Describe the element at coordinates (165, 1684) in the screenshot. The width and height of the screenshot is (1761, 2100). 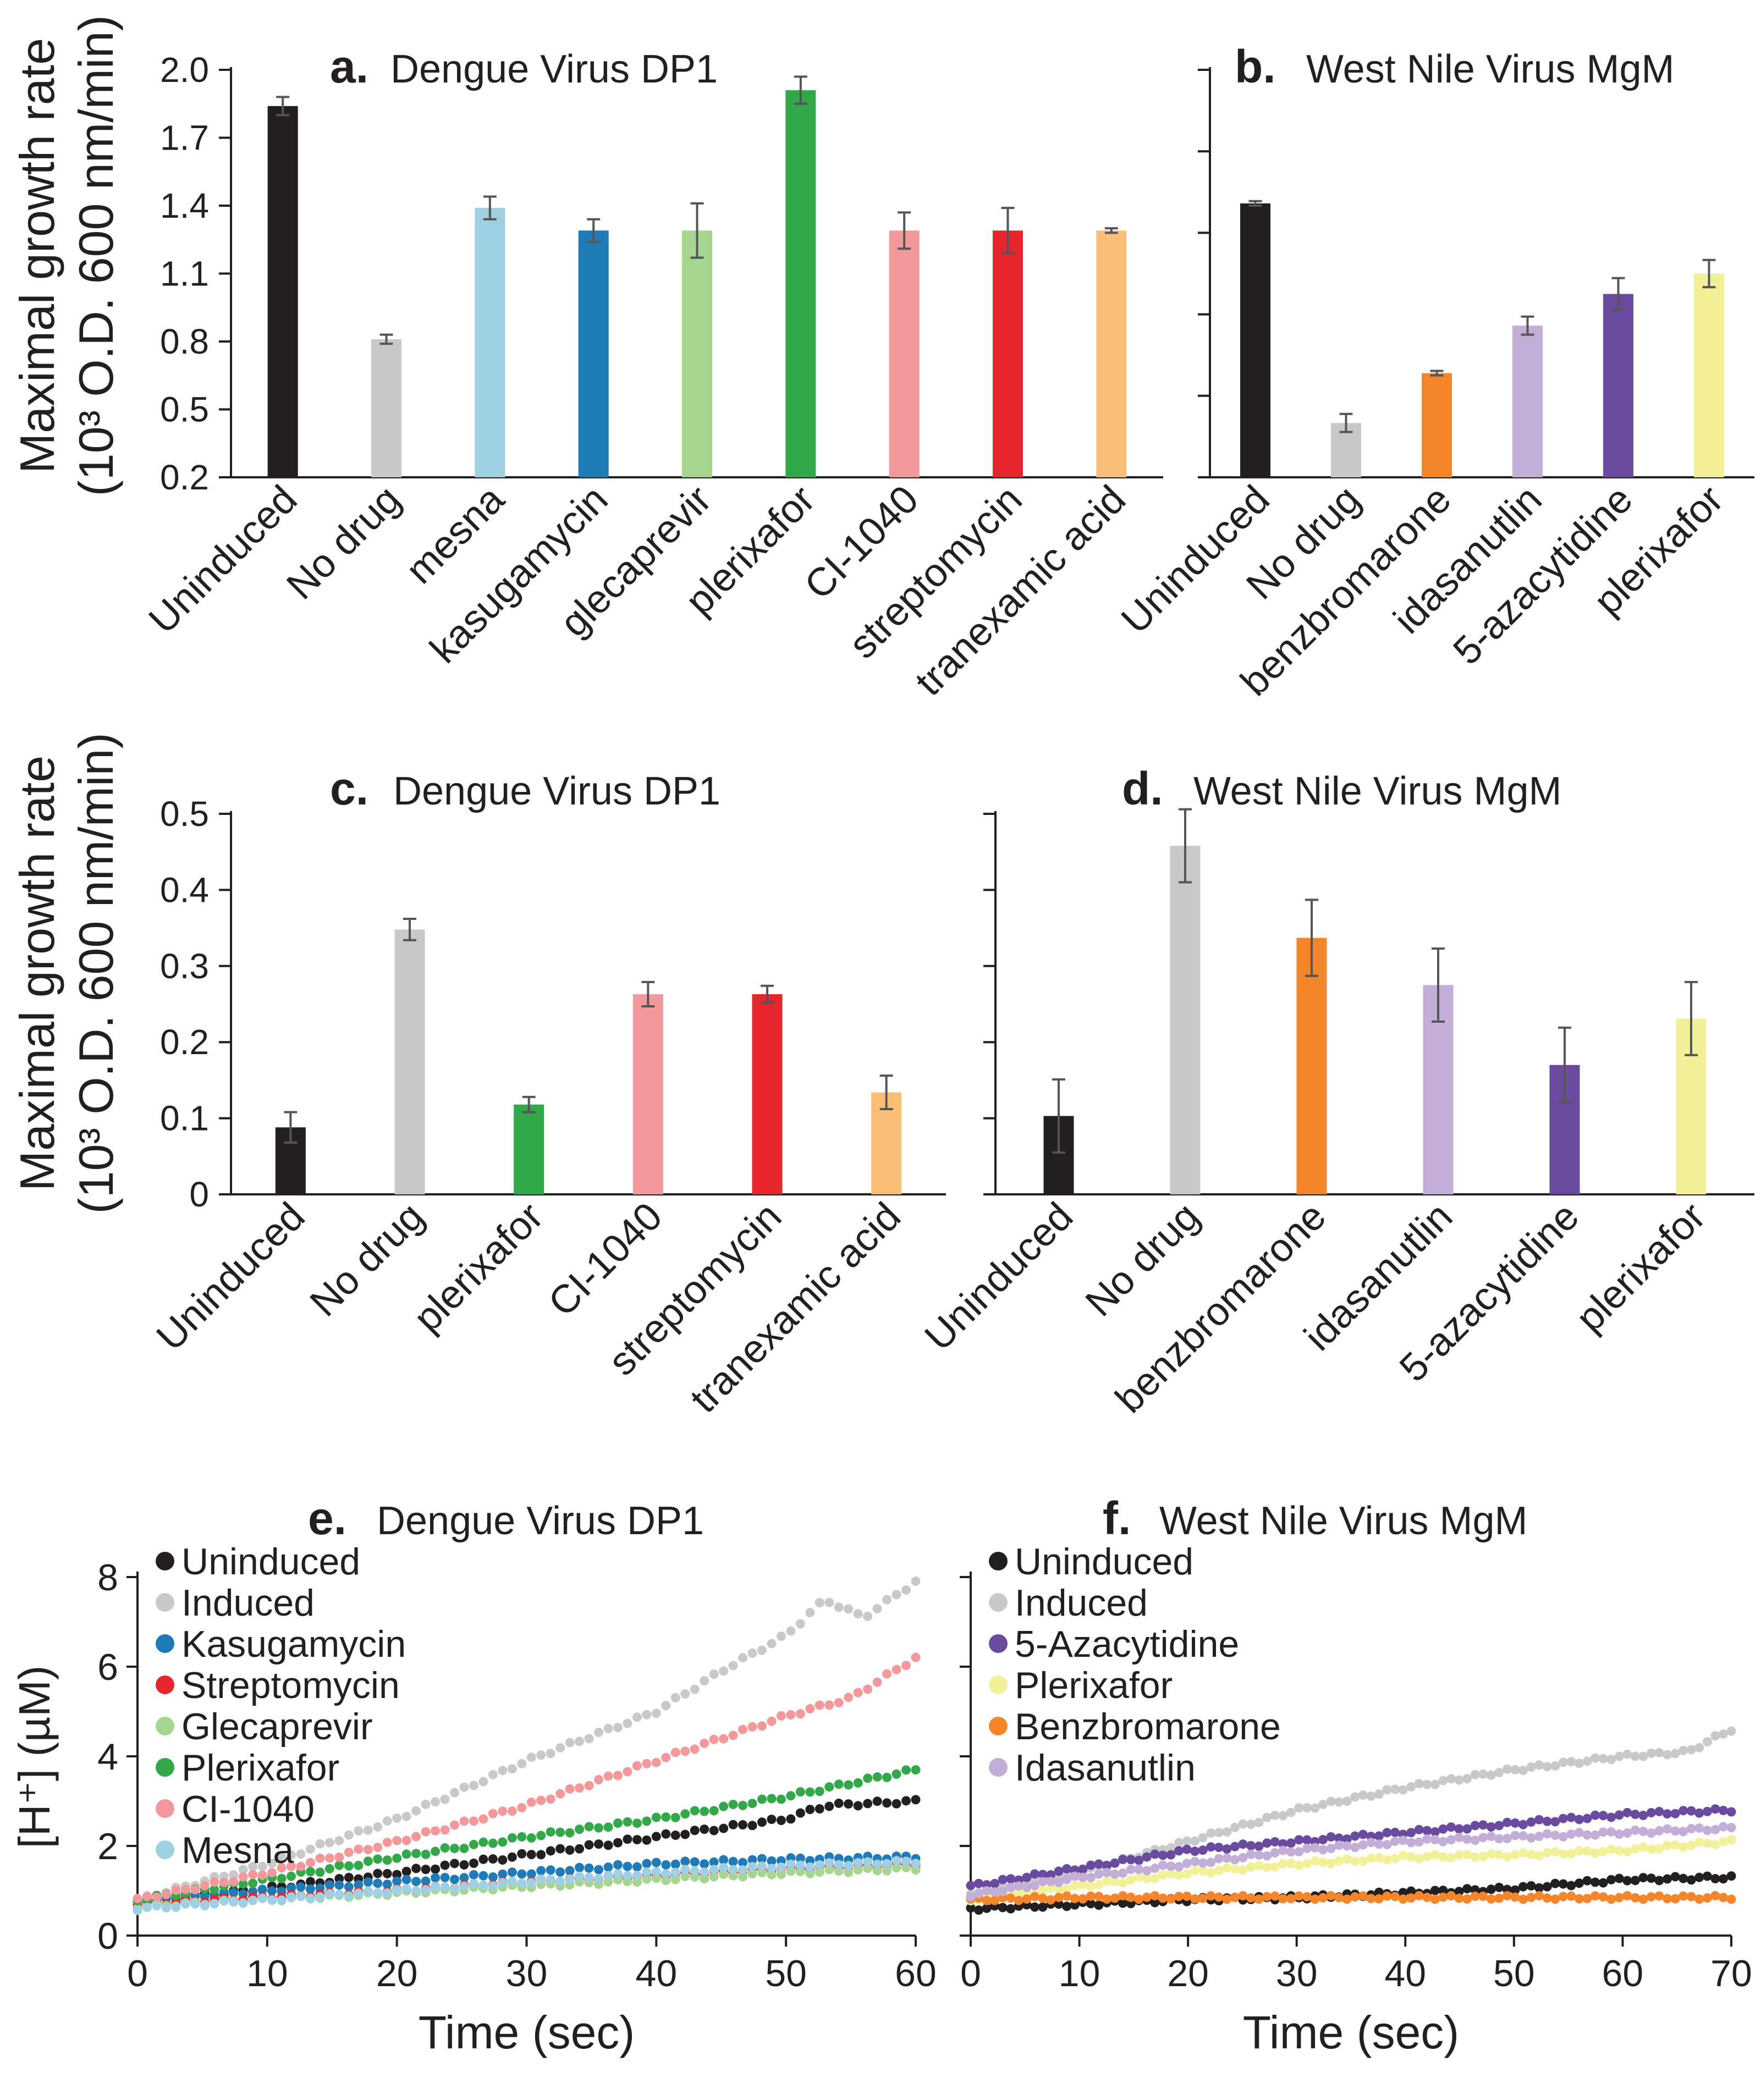
I see `legend-marker-e` at that location.